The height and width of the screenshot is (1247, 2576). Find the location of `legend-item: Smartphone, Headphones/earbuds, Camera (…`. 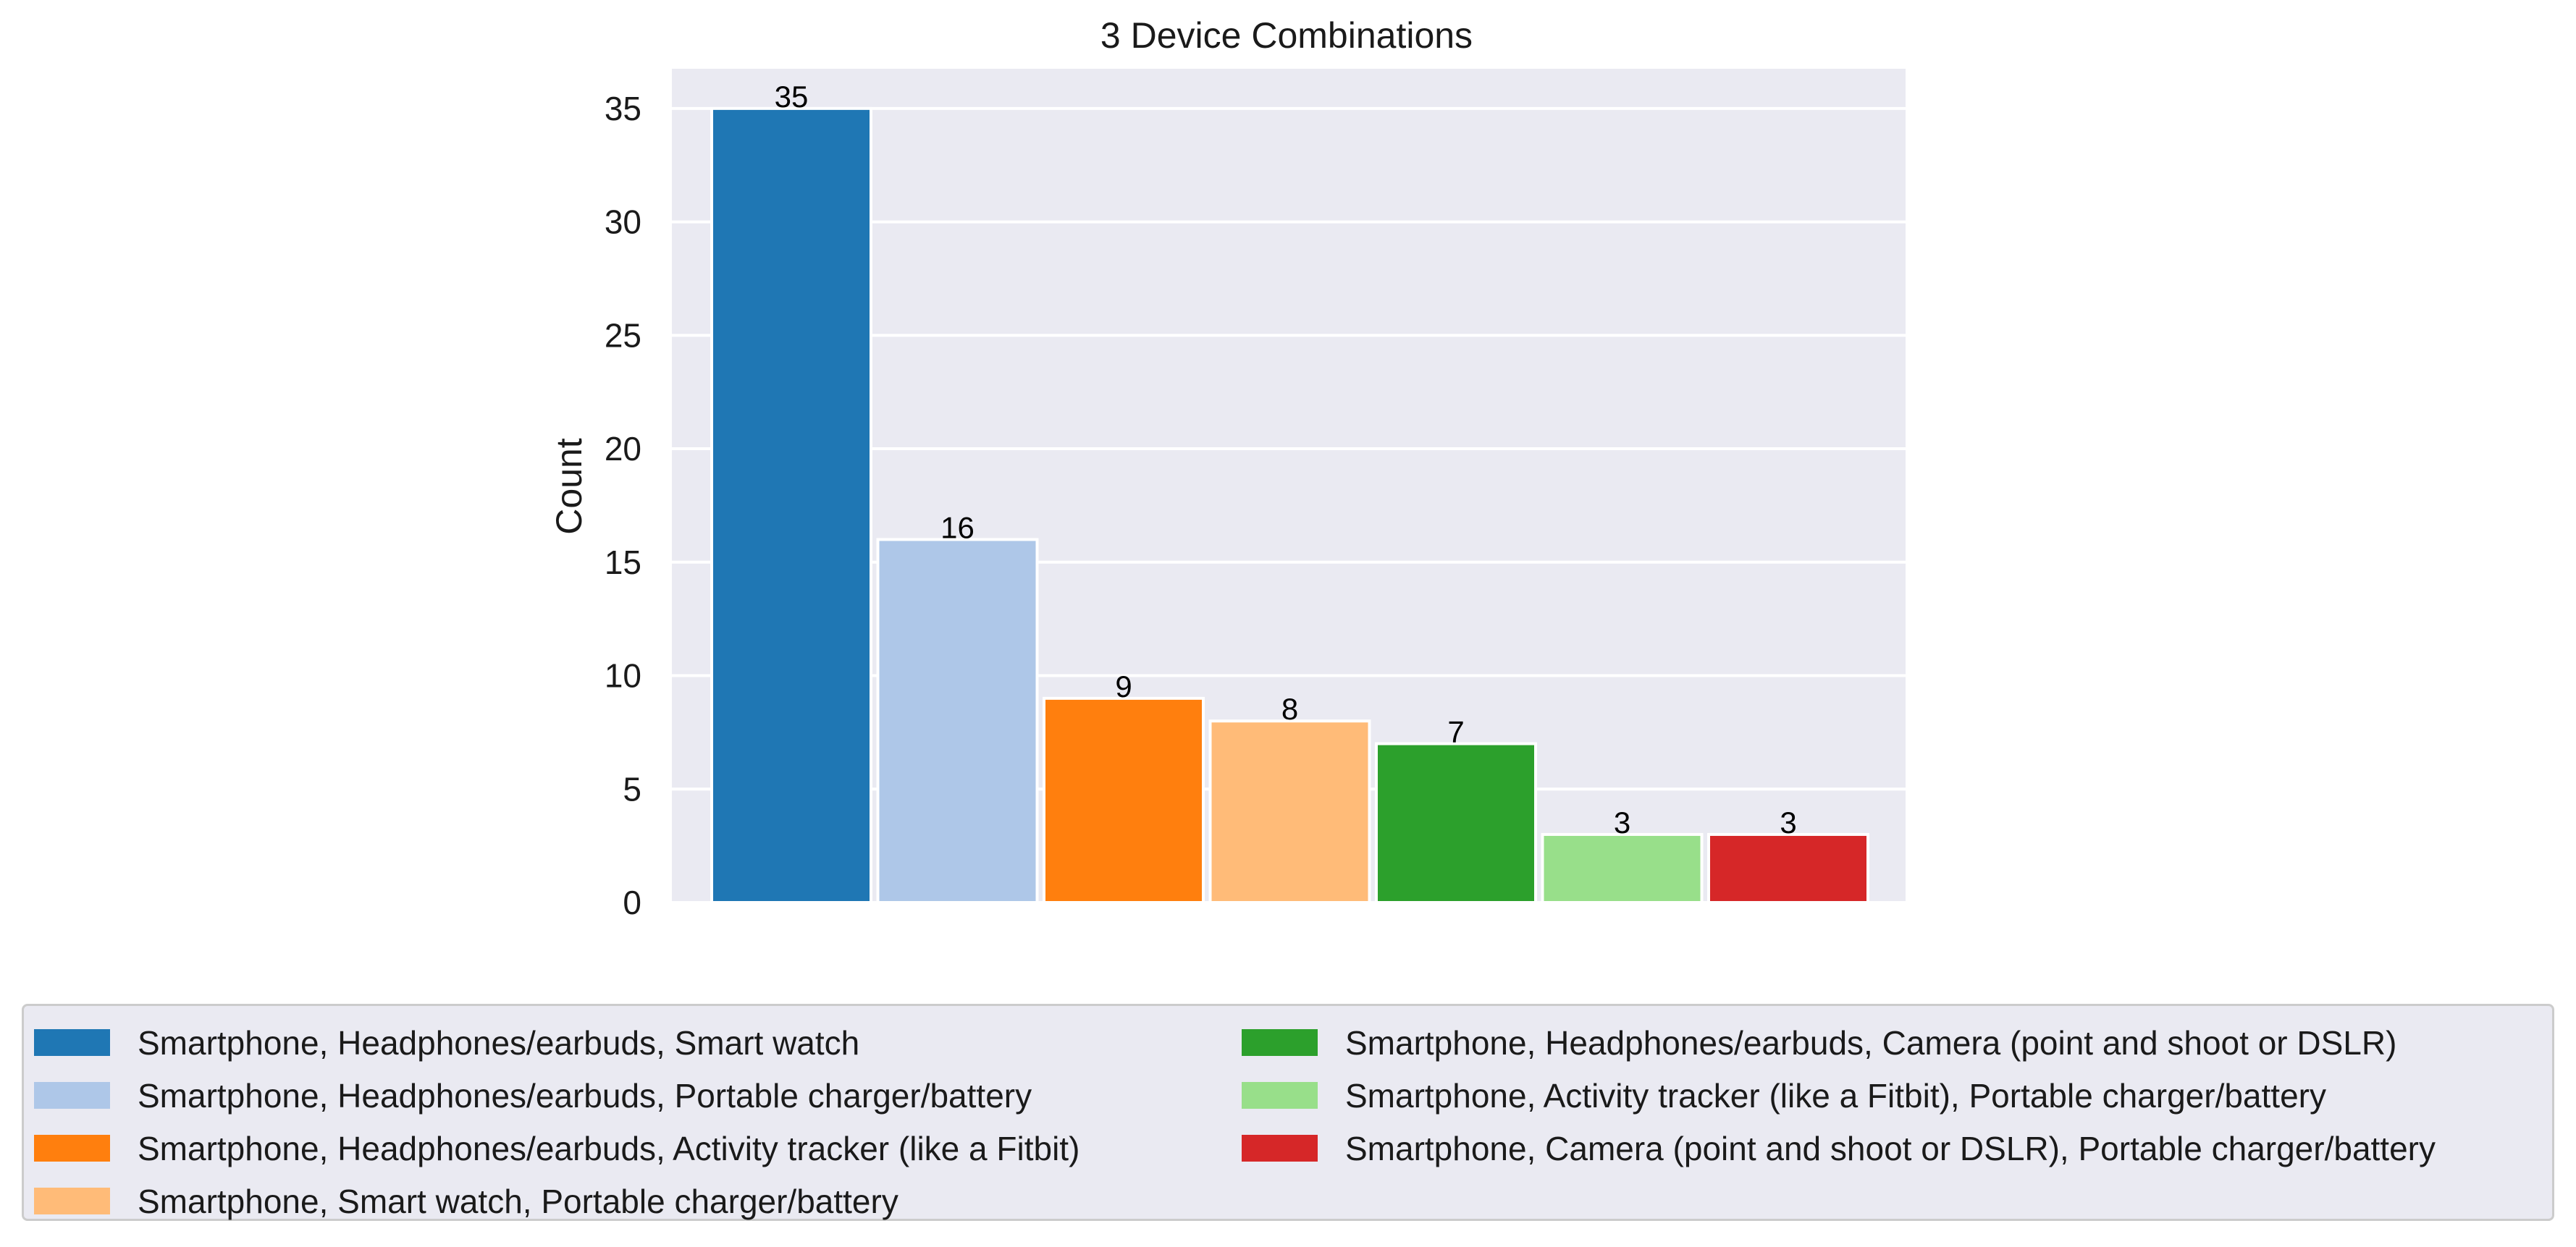

legend-item: Smartphone, Headphones/earbuds, Camera (… is located at coordinates (1839, 1042).